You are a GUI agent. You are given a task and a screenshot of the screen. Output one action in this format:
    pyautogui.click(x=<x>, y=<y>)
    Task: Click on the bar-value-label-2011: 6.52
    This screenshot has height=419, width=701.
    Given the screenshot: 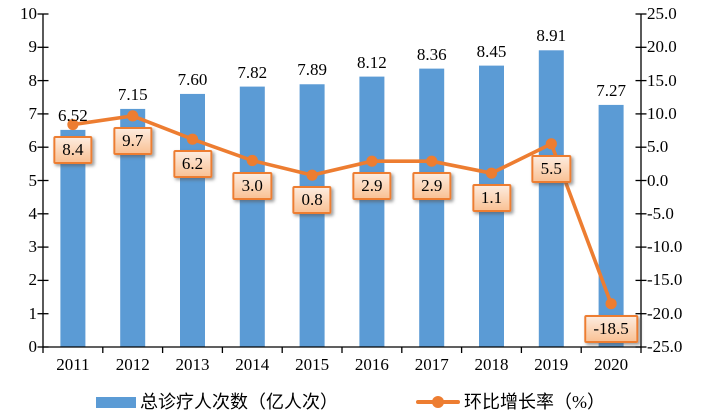 What is the action you would take?
    pyautogui.click(x=73, y=115)
    